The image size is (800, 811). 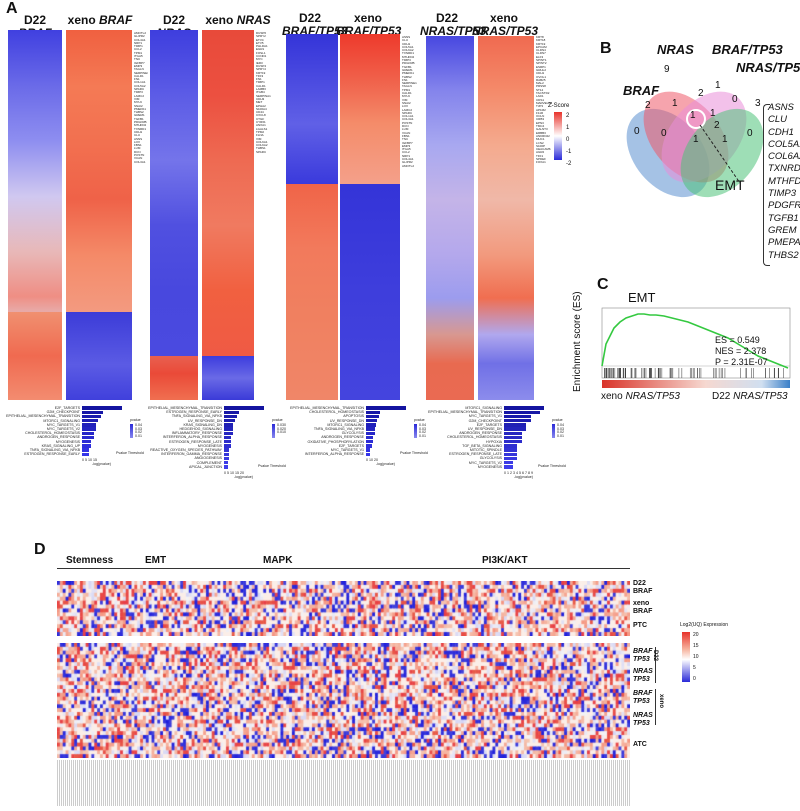 I want to click on group-pi3k-akt: PI3K/AKT, so click(x=505, y=560).